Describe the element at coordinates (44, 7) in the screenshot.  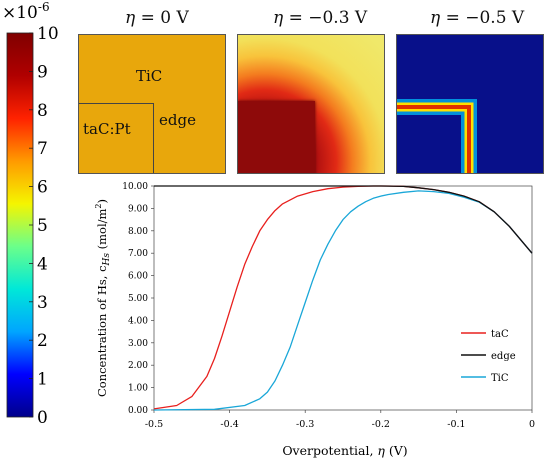
I see `colorbar-exponent: -6` at that location.